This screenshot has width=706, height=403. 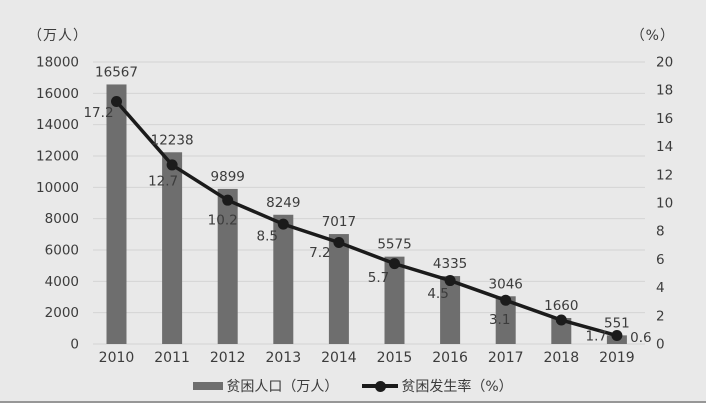 I want to click on bar-2016, so click(x=450, y=310).